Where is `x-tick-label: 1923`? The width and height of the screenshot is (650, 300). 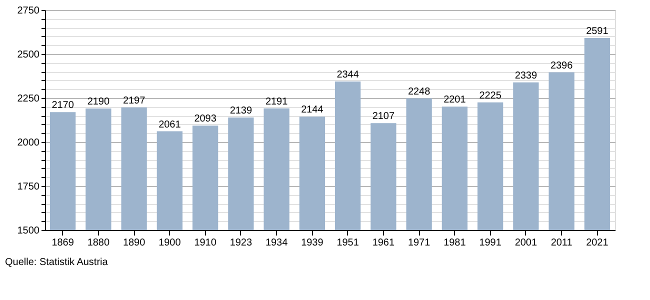 x-tick-label: 1923 is located at coordinates (241, 243).